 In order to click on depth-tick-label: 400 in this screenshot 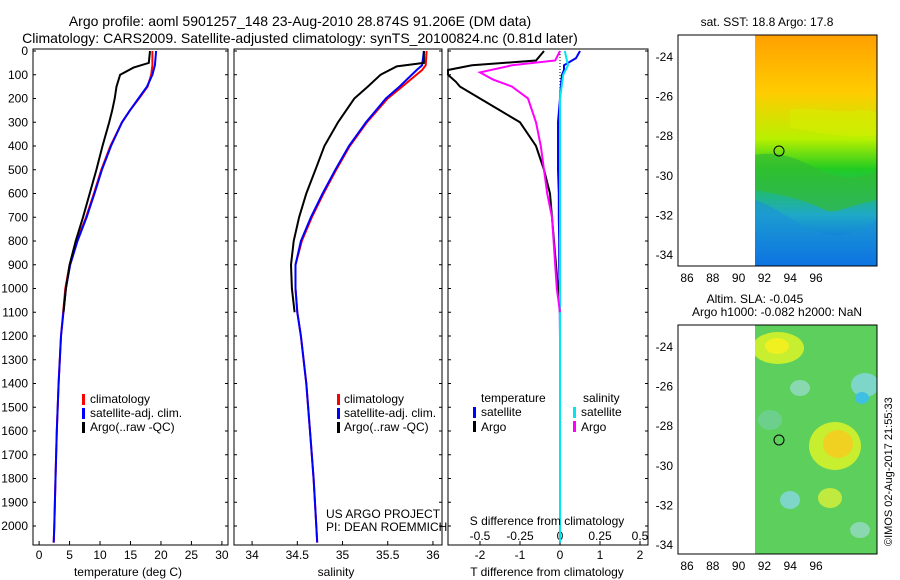, I will do `click(18, 146)`.